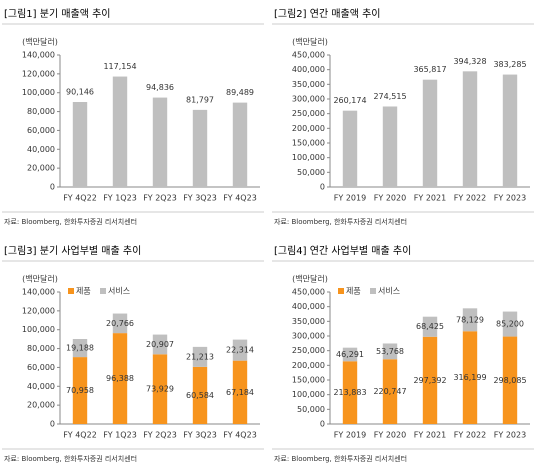 Image resolution: width=539 pixels, height=474 pixels. What do you see at coordinates (308, 55) in the screenshot?
I see `y-tick-label: 450,000` at bounding box center [308, 55].